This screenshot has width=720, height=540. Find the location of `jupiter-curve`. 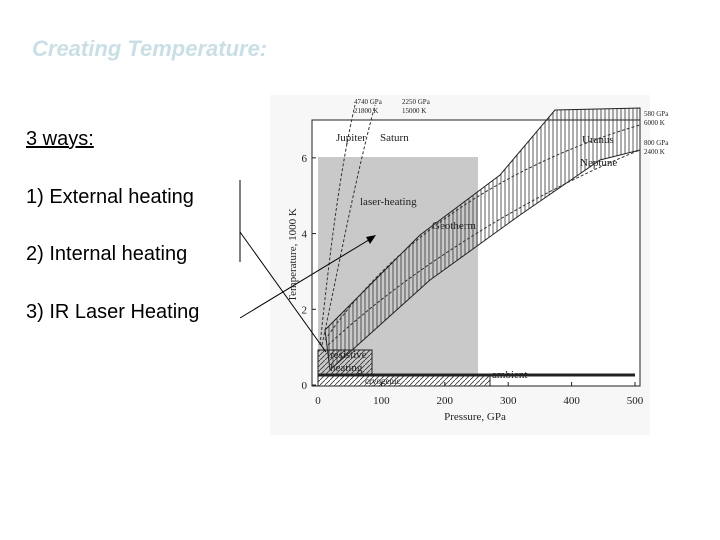

jupiter-curve is located at coordinates (337, 225).